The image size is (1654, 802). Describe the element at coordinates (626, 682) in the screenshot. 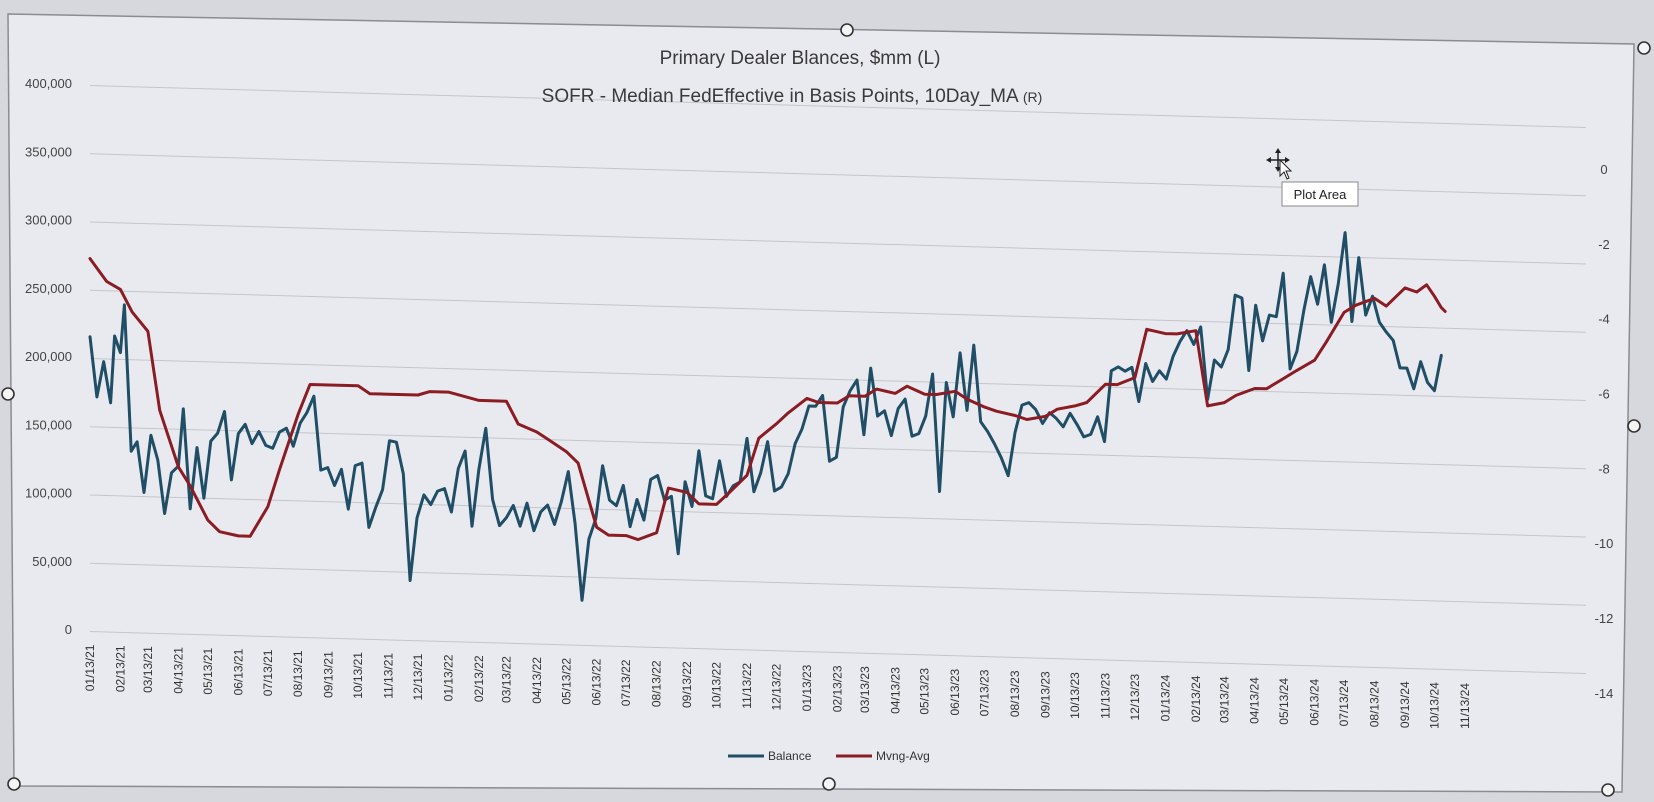

I see `x-tick-label: 07/13/22` at that location.